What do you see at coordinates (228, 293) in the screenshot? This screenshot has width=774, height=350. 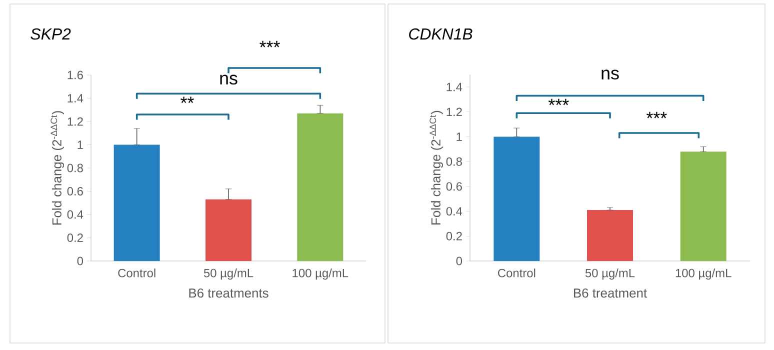 I see `x-axis-title: B6 treatments` at bounding box center [228, 293].